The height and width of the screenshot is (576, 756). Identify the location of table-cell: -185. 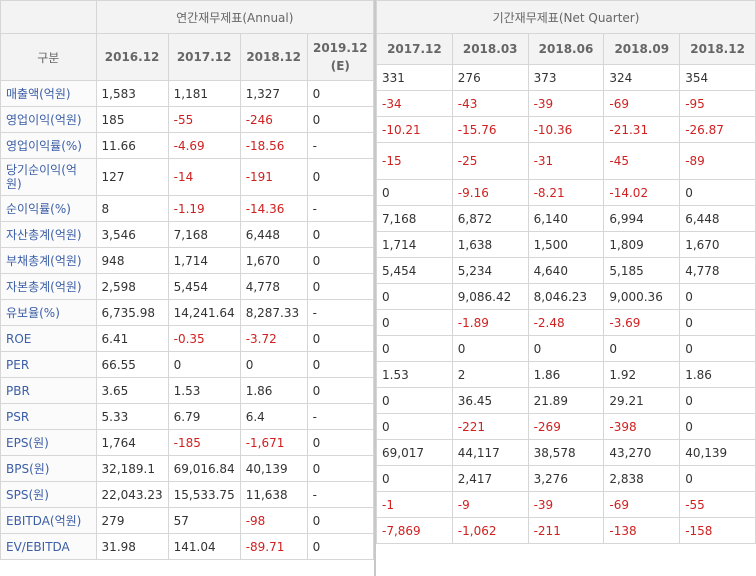
(204, 442).